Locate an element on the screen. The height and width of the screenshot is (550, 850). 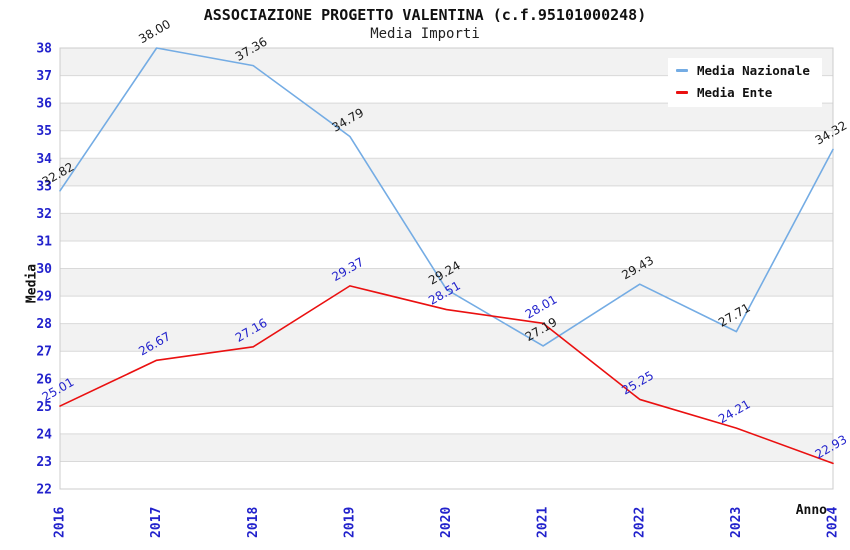
y-tick-label: 35 is located at coordinates (44, 131).